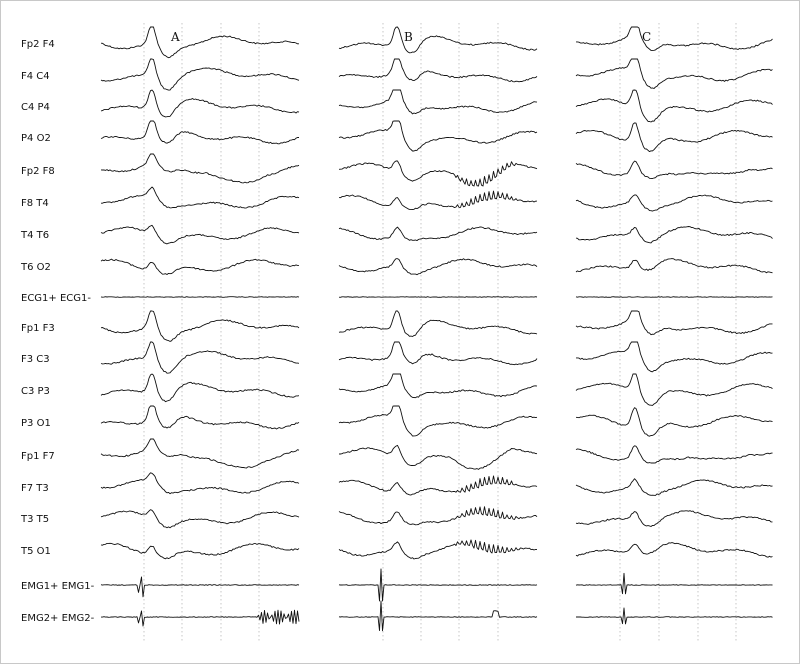 The image size is (800, 664). What do you see at coordinates (35, 76) in the screenshot?
I see `channel-label: F4 C4` at bounding box center [35, 76].